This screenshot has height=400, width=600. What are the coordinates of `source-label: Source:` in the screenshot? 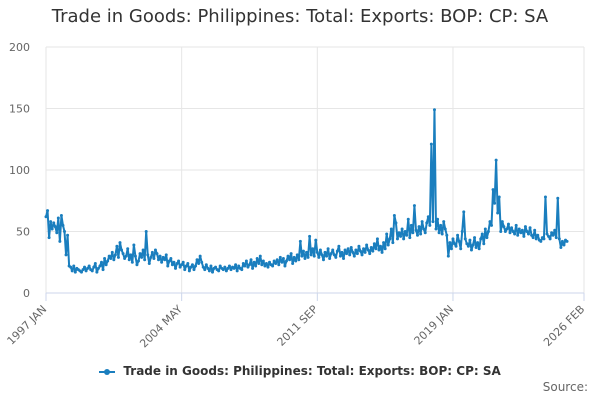 It's located at (565, 387).